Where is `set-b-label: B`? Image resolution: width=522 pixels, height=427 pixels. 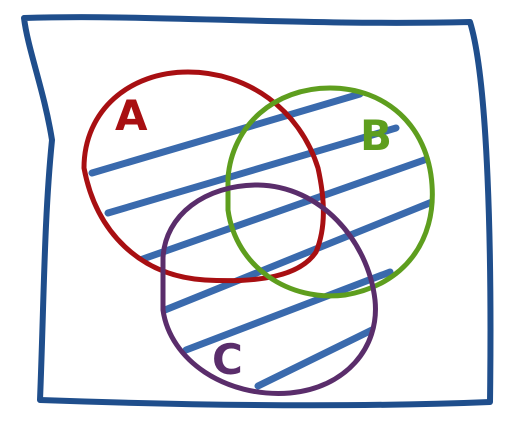
set-b-label: B is located at coordinates (376, 135).